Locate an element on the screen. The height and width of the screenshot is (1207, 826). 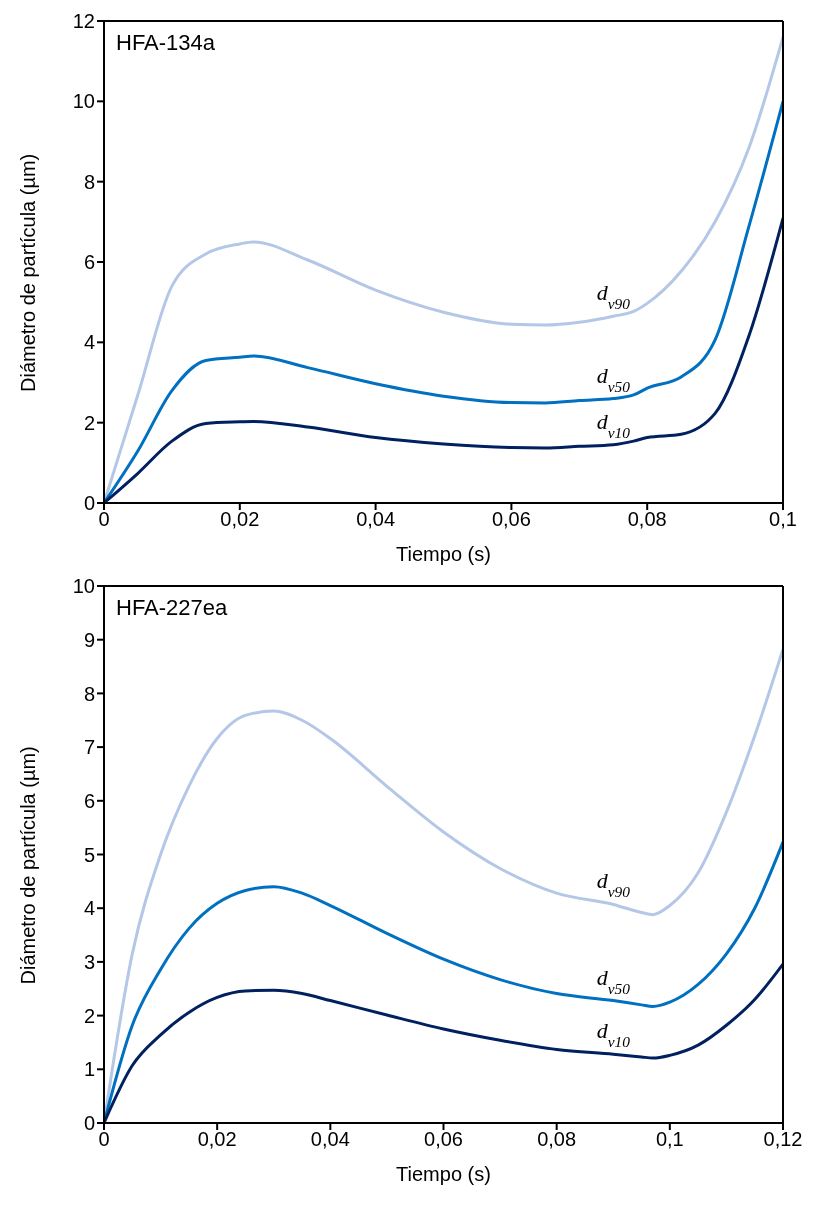
y-tick-label: 7 is located at coordinates (89, 747).